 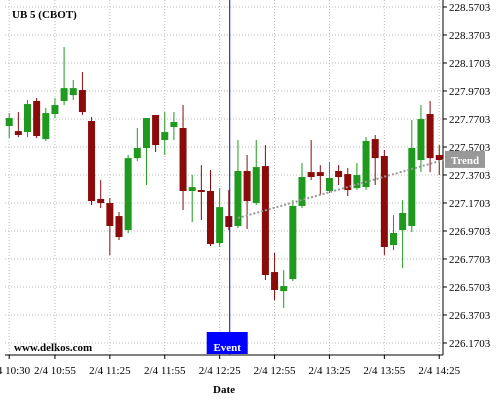 I want to click on x-tick-label: 2/4 10:30, so click(x=15, y=371).